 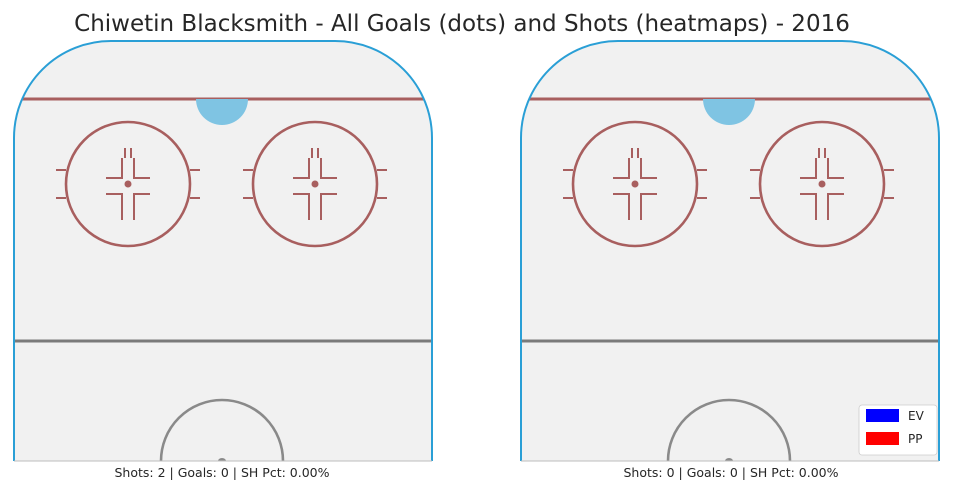 What do you see at coordinates (730, 472) in the screenshot?
I see `panel-right-caption: Shots: 0 | Goals: 0 | SH Pct: 0.00%` at bounding box center [730, 472].